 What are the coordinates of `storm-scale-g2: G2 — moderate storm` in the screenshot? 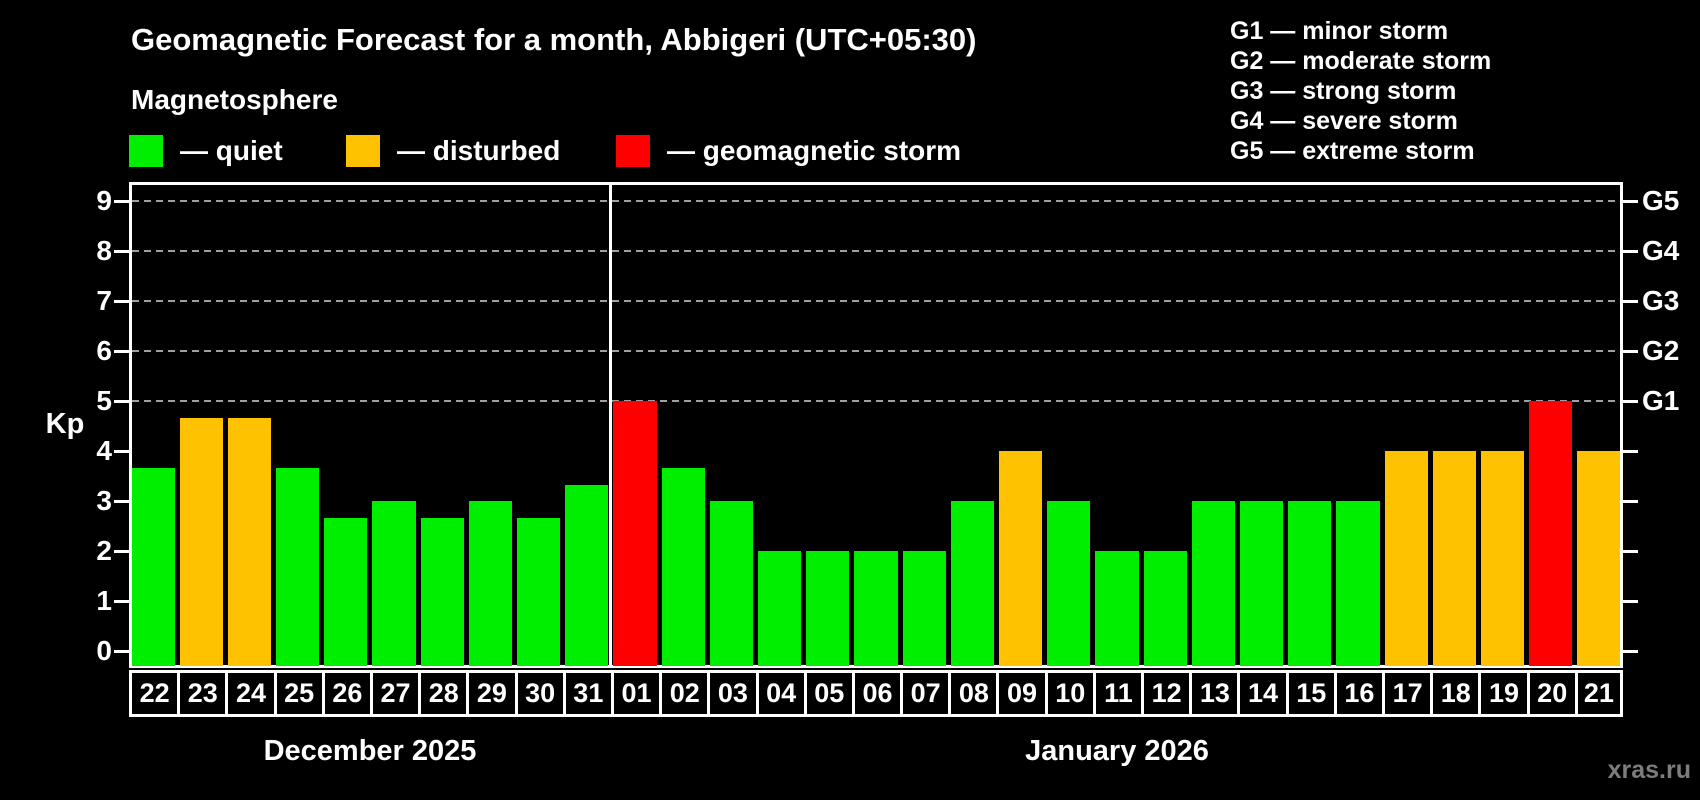 It's located at (1361, 61).